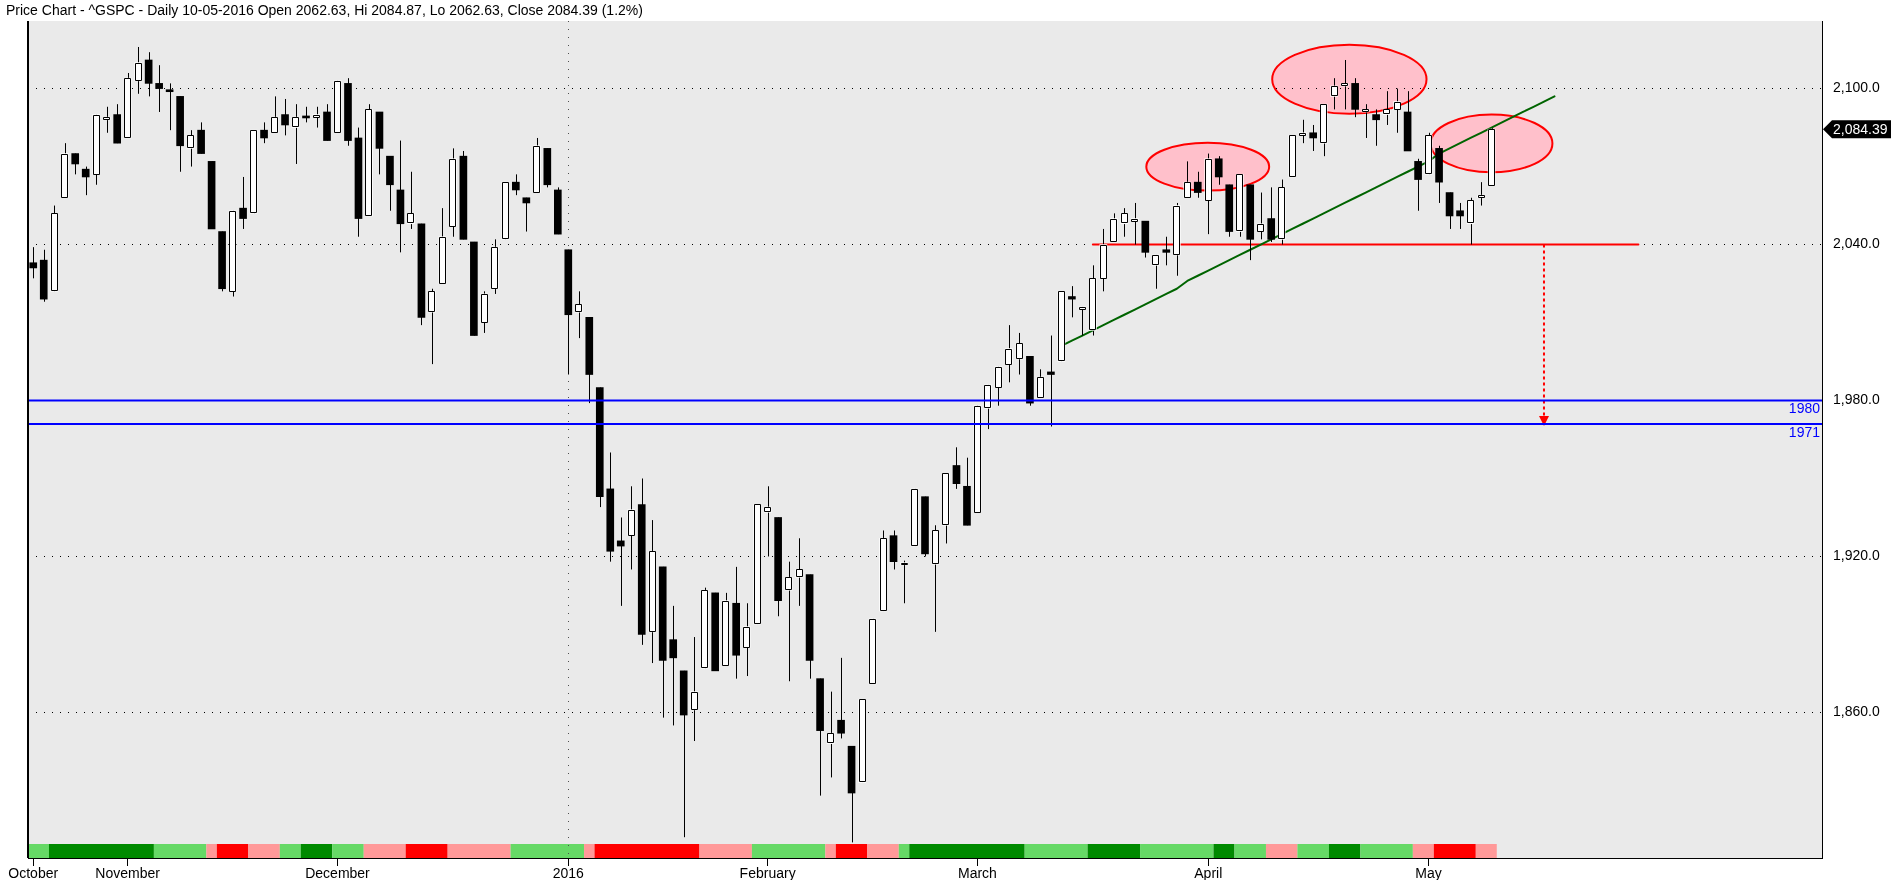 The width and height of the screenshot is (1891, 892). What do you see at coordinates (1856, 87) in the screenshot?
I see `y-tick-label: 2,100.0` at bounding box center [1856, 87].